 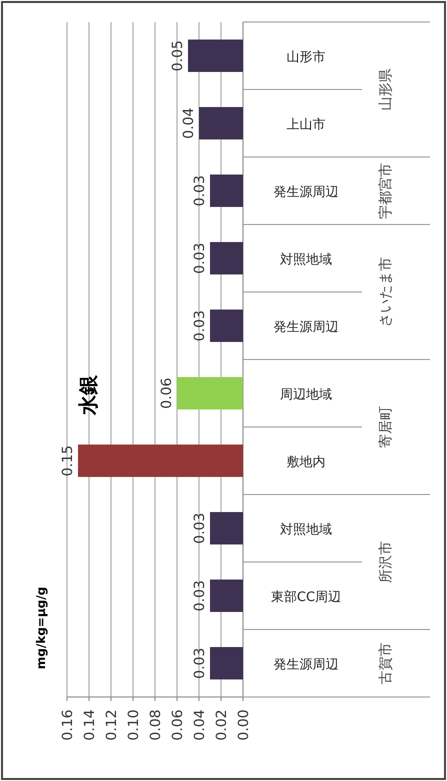 I want to click on text: 山形県, so click(x=386, y=89).